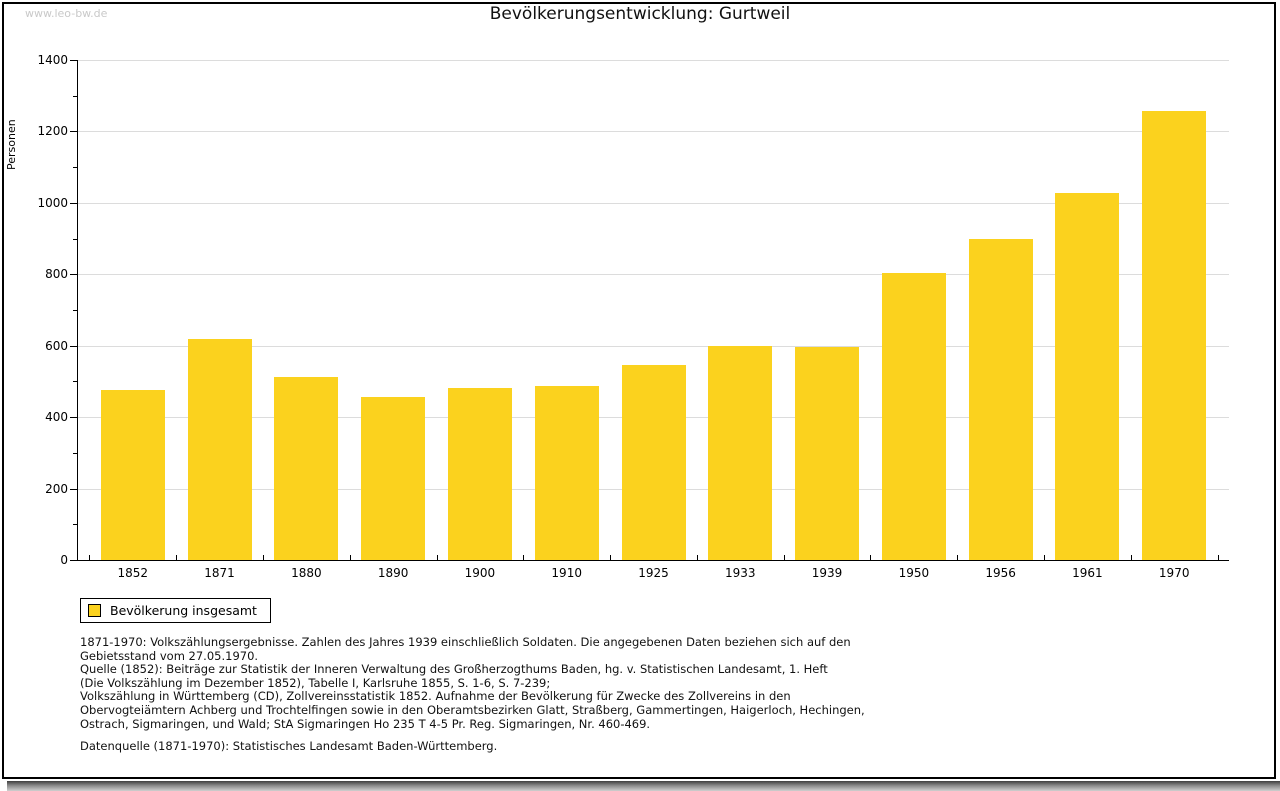 This screenshot has width=1280, height=791. I want to click on y-tick-label: 1200, so click(52, 131).